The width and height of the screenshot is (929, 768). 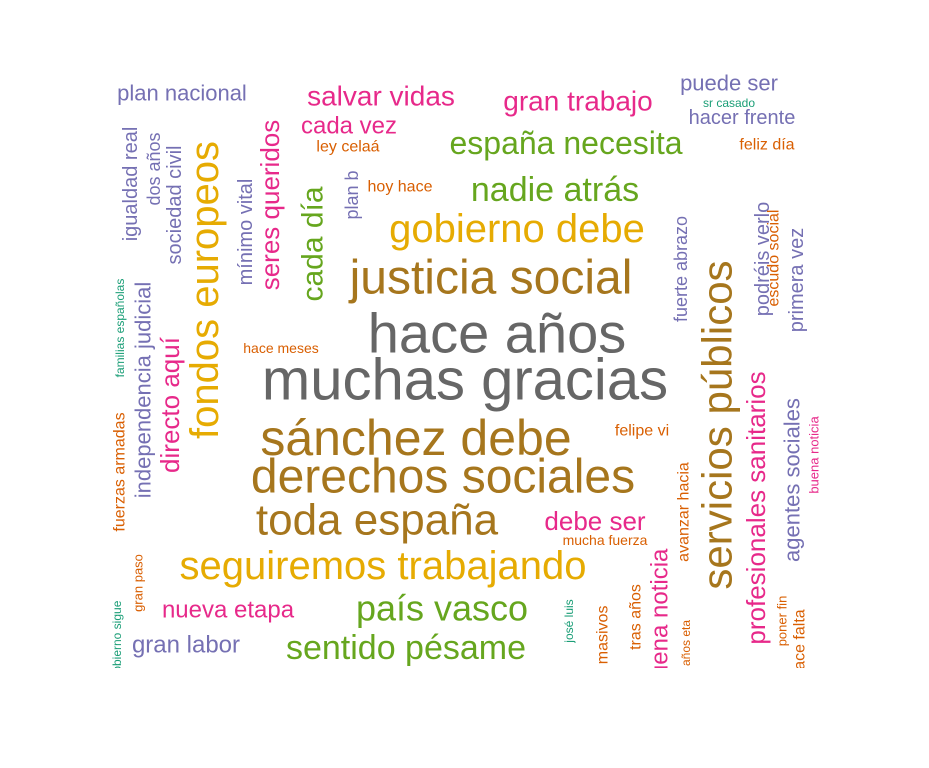 What do you see at coordinates (717, 424) in the screenshot?
I see `word-servicios-públicos: servicios públicos` at bounding box center [717, 424].